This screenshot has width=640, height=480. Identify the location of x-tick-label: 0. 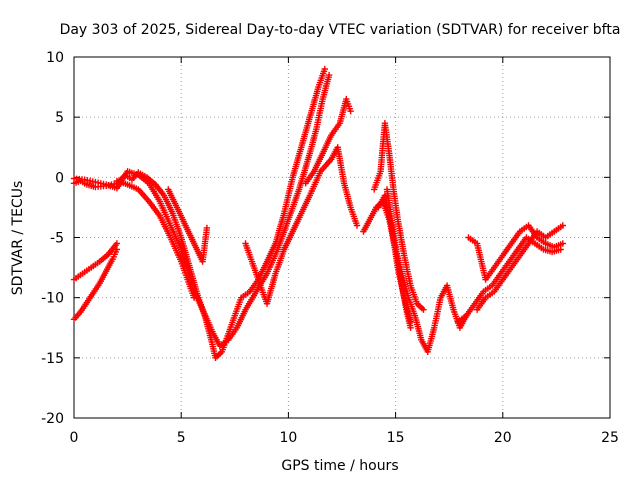
(74, 438).